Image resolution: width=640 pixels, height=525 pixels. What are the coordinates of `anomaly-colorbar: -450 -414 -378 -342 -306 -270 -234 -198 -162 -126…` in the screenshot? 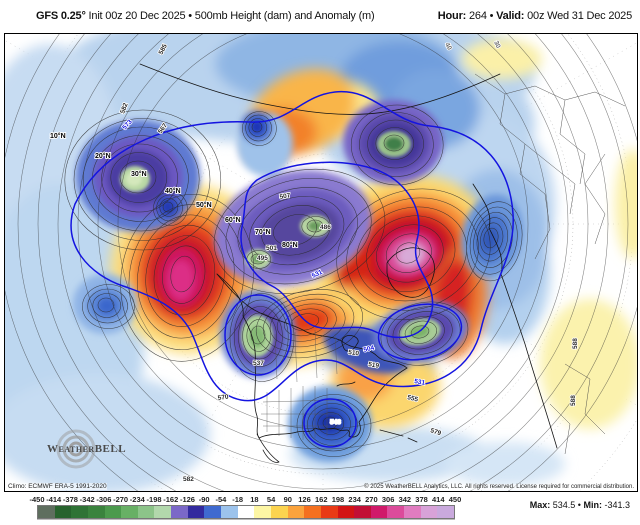 It's located at (245, 507).